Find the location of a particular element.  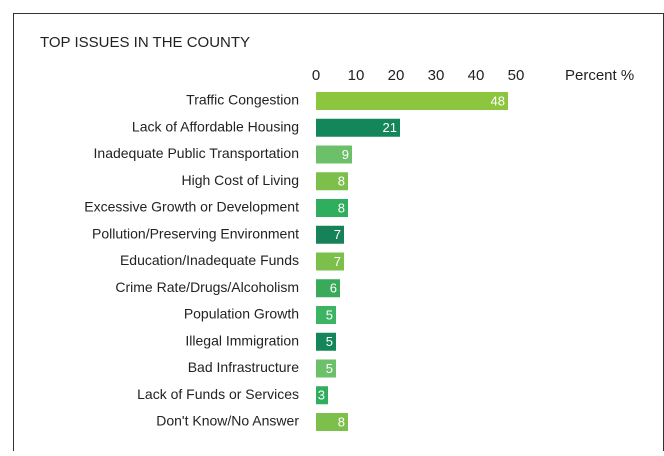

x-tick-label: 20 is located at coordinates (396, 75).